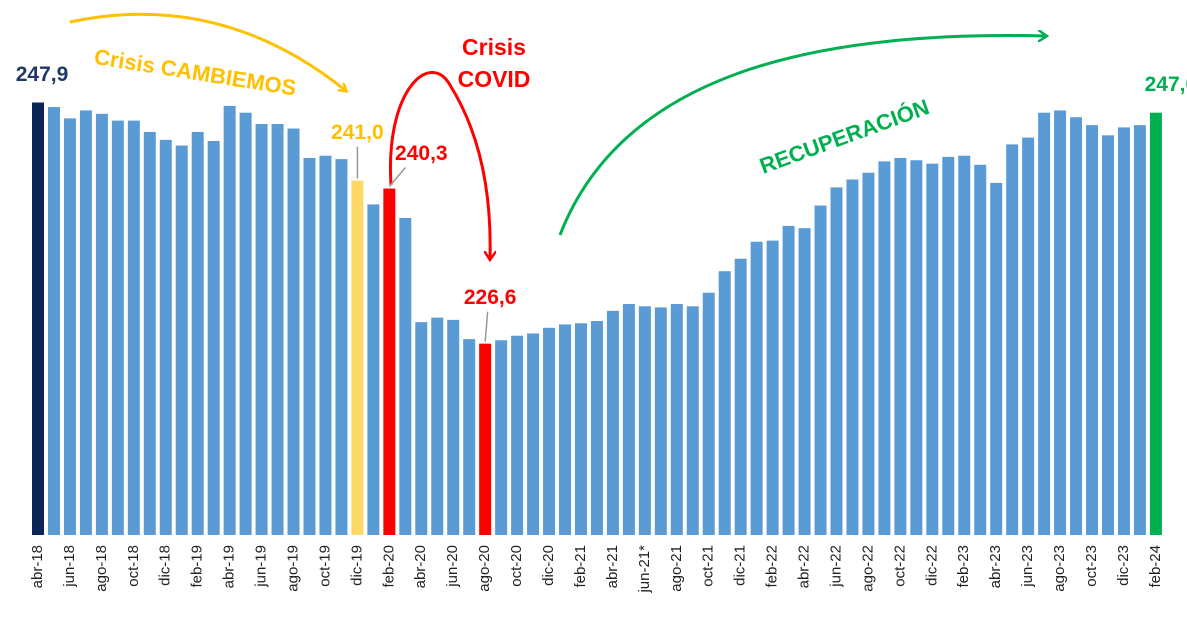  I want to click on x-tick-label: ago-18, so click(101, 568).